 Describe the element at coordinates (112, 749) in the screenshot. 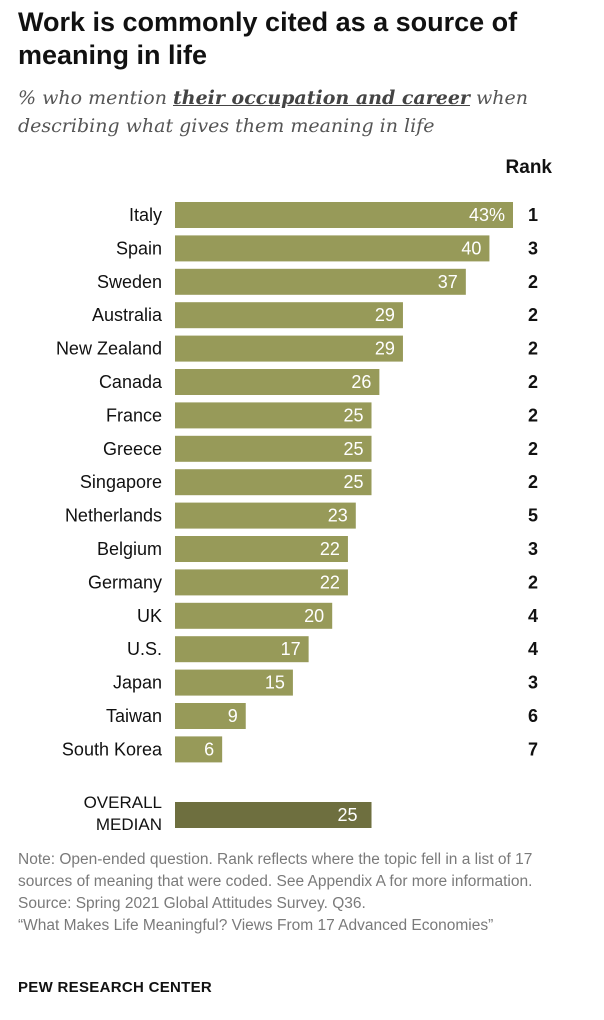

I see `country-label: South Korea` at that location.